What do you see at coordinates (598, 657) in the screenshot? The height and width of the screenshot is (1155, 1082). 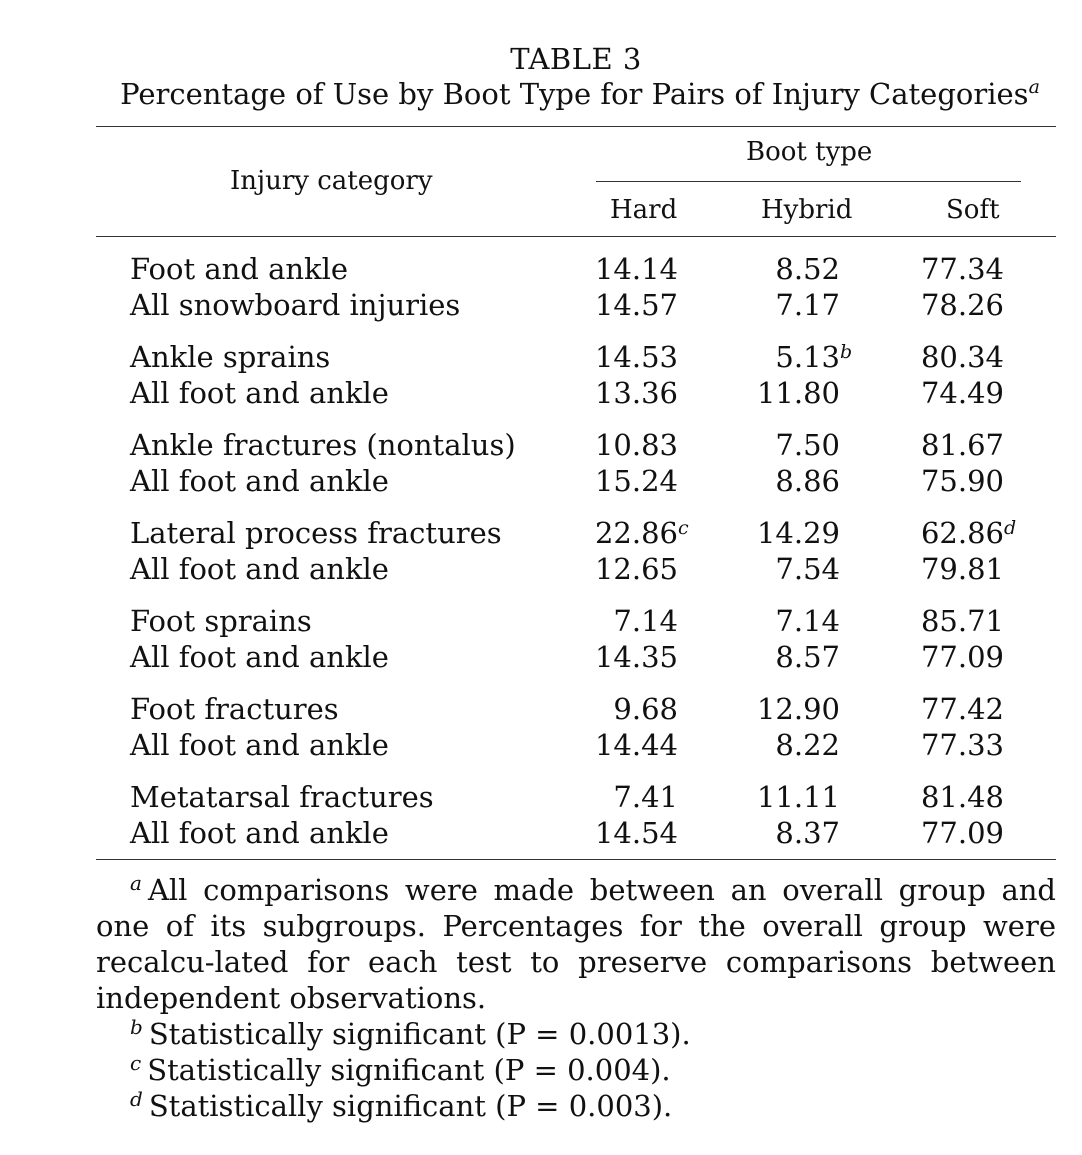 I see `cell-hard: 14.35` at bounding box center [598, 657].